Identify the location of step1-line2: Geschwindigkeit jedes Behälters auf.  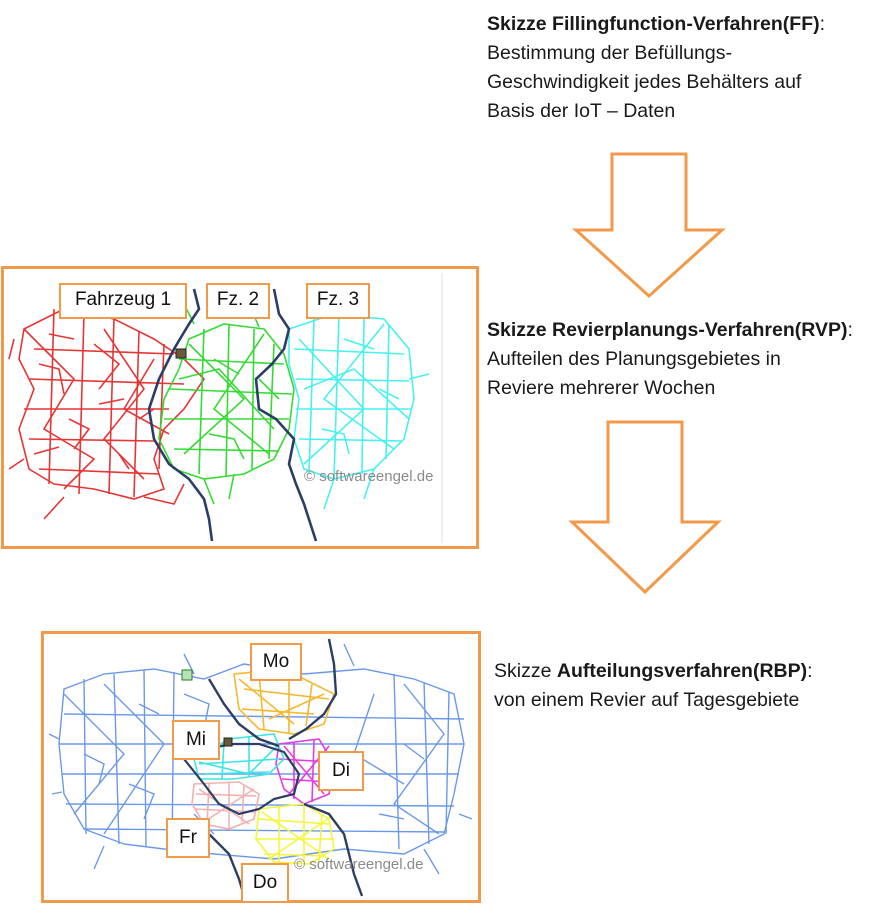
(644, 82).